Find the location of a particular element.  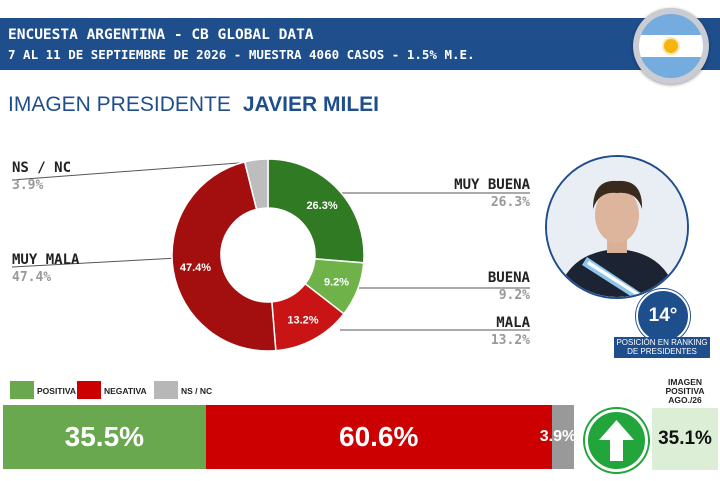

label-ns-nc-pct: 3.9% is located at coordinates (28, 185).